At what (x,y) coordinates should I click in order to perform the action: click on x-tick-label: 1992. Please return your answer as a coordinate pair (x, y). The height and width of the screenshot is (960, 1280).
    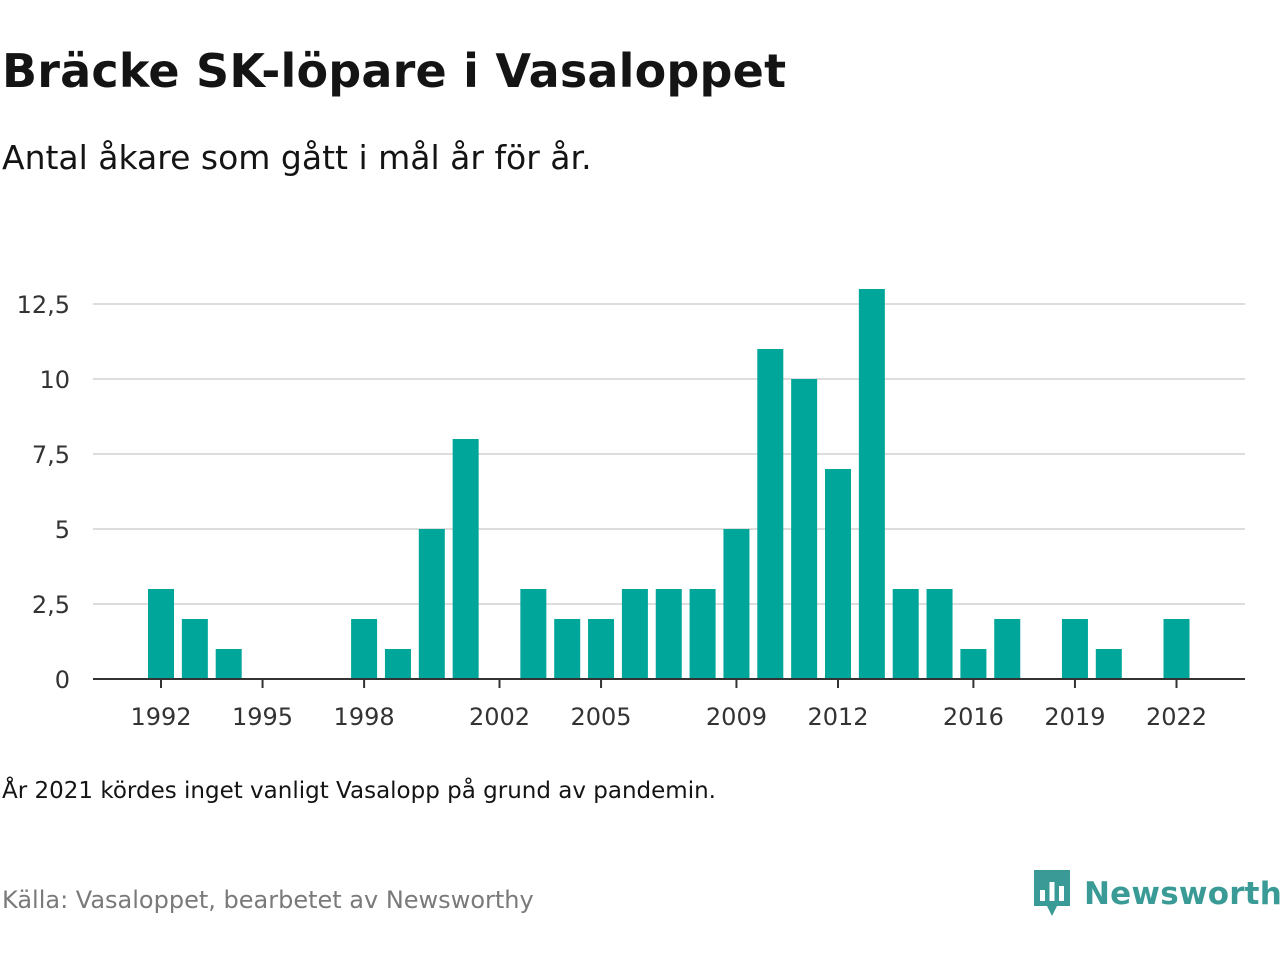
    Looking at the image, I should click on (160, 717).